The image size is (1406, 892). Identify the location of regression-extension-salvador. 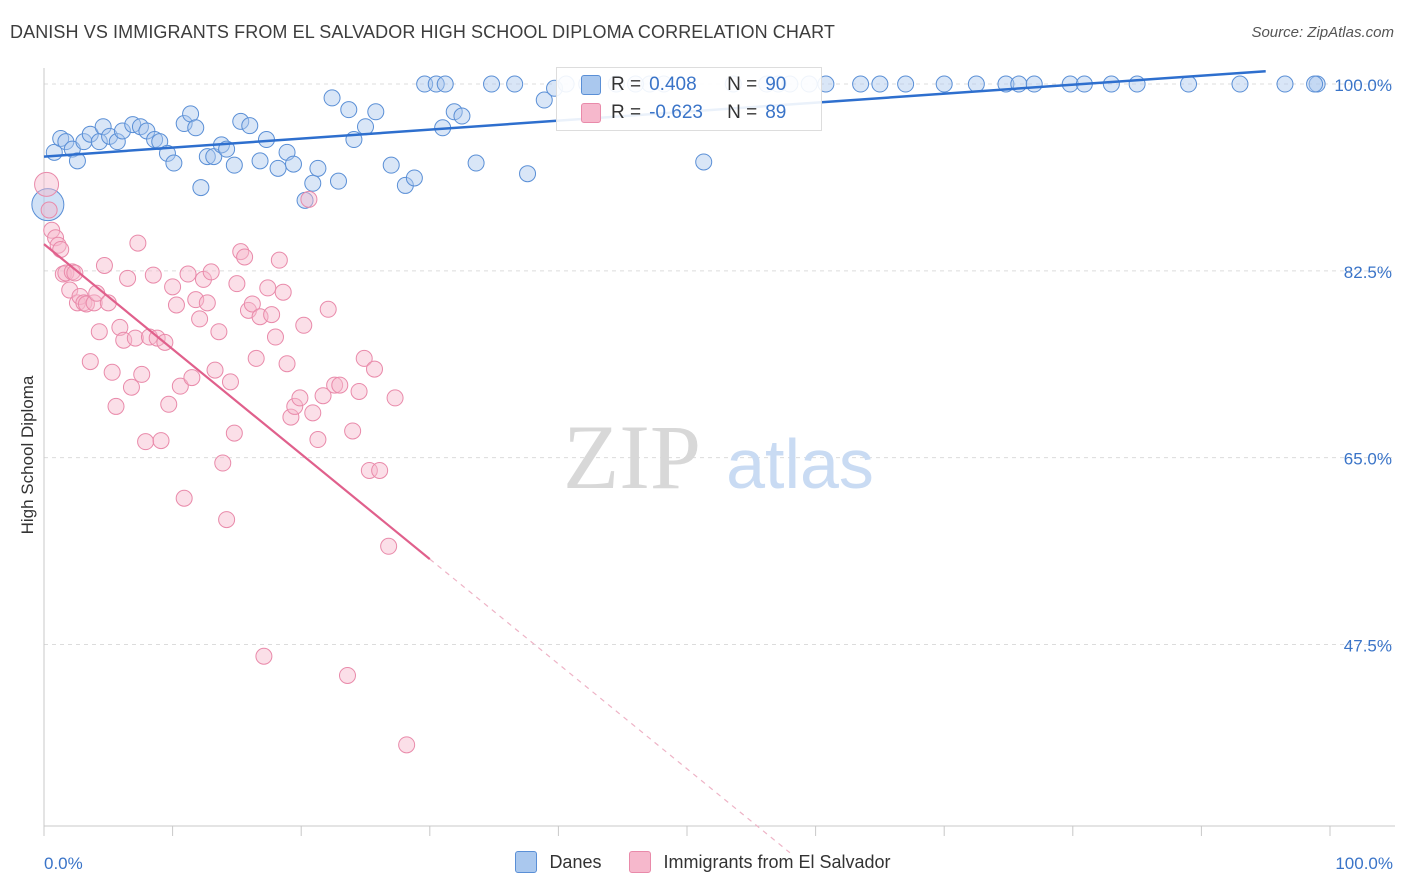
(610, 706).